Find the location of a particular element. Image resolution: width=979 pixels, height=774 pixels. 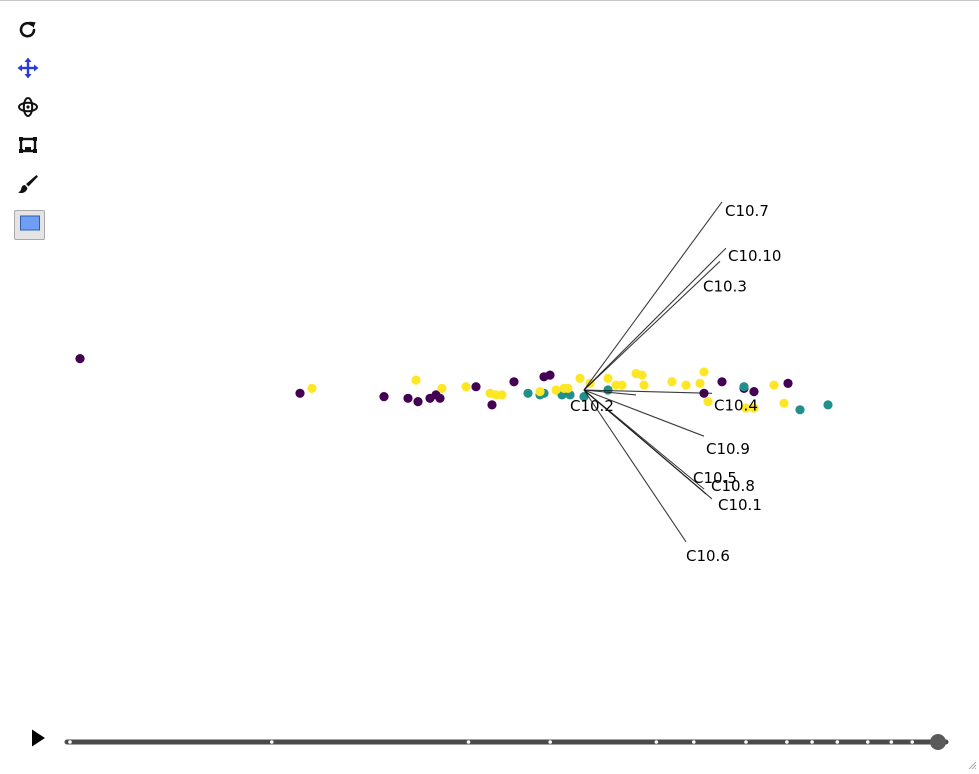

play-button is located at coordinates (38, 740).